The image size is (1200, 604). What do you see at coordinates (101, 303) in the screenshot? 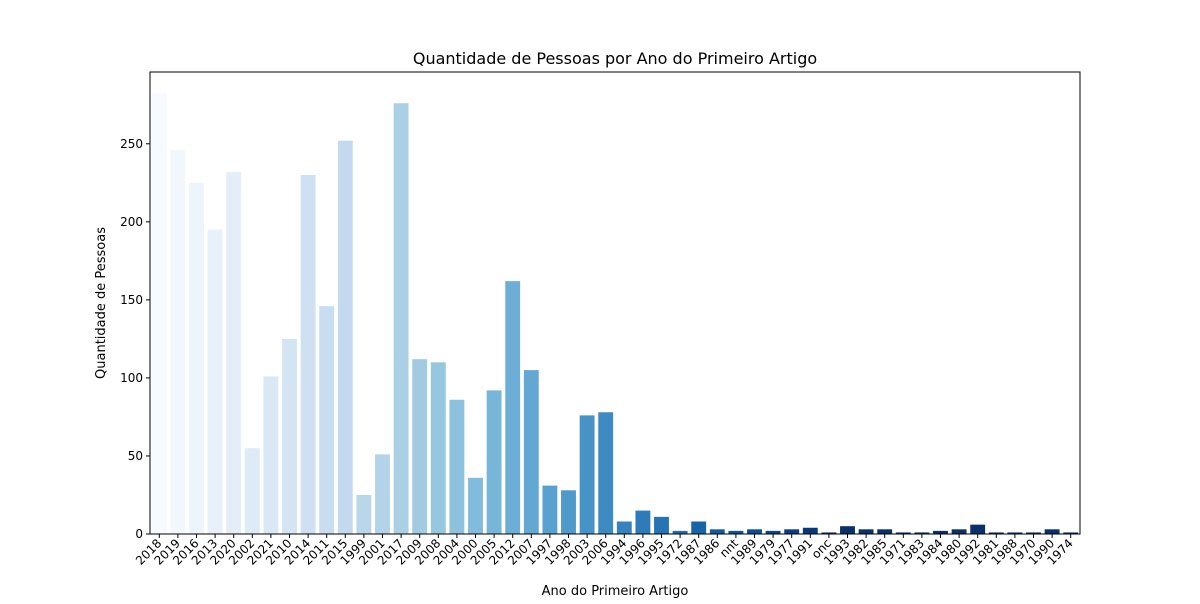
I see `y-axis-label: Quantidade de Pessoas` at bounding box center [101, 303].